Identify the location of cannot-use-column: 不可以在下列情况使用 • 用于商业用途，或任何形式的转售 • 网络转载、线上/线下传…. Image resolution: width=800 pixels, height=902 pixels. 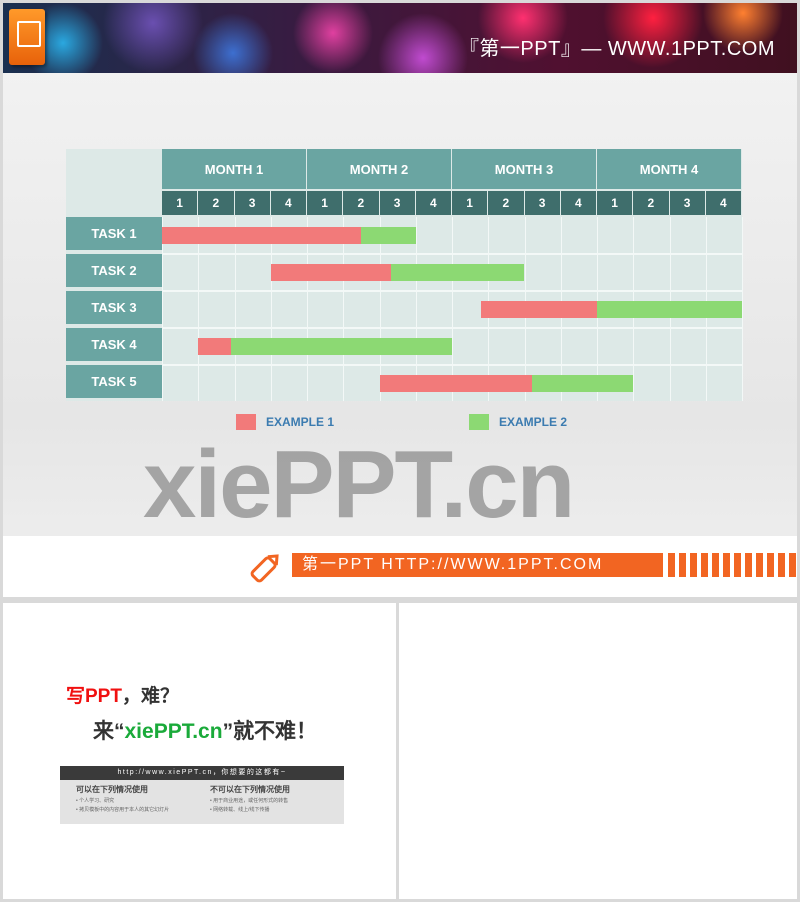
(274, 799).